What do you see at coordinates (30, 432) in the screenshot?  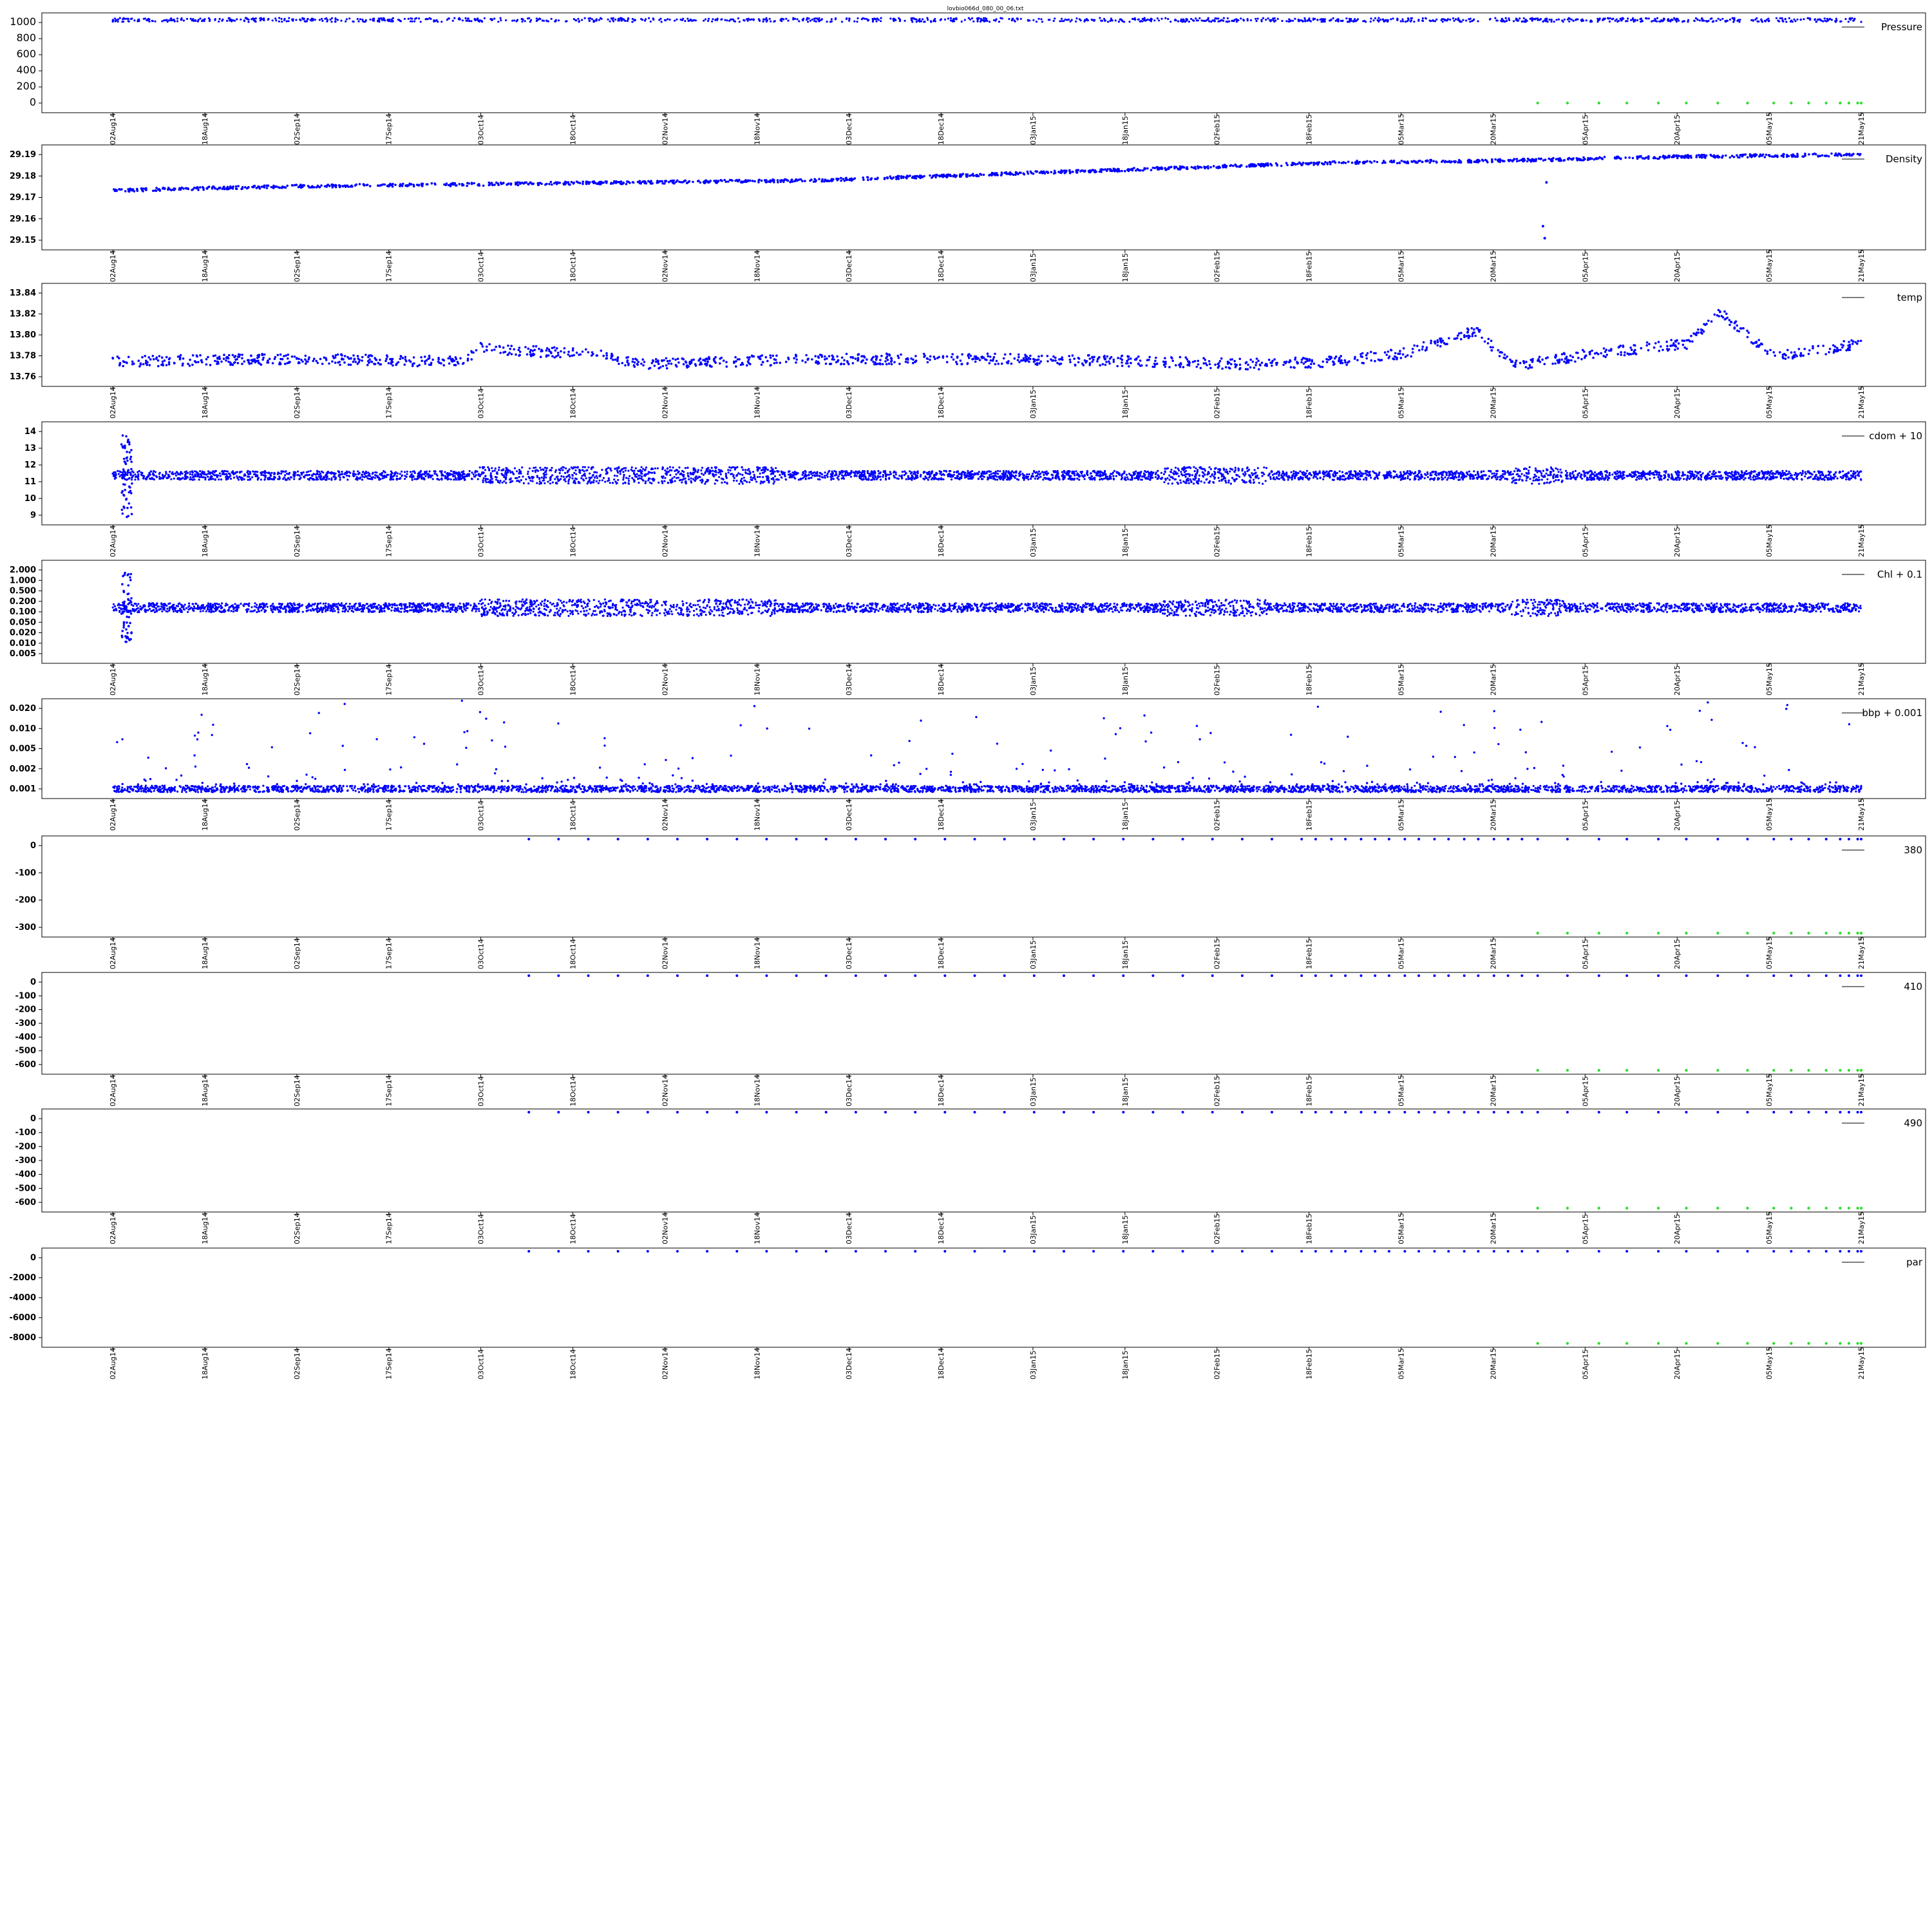 I see `y-tick-label: 14` at bounding box center [30, 432].